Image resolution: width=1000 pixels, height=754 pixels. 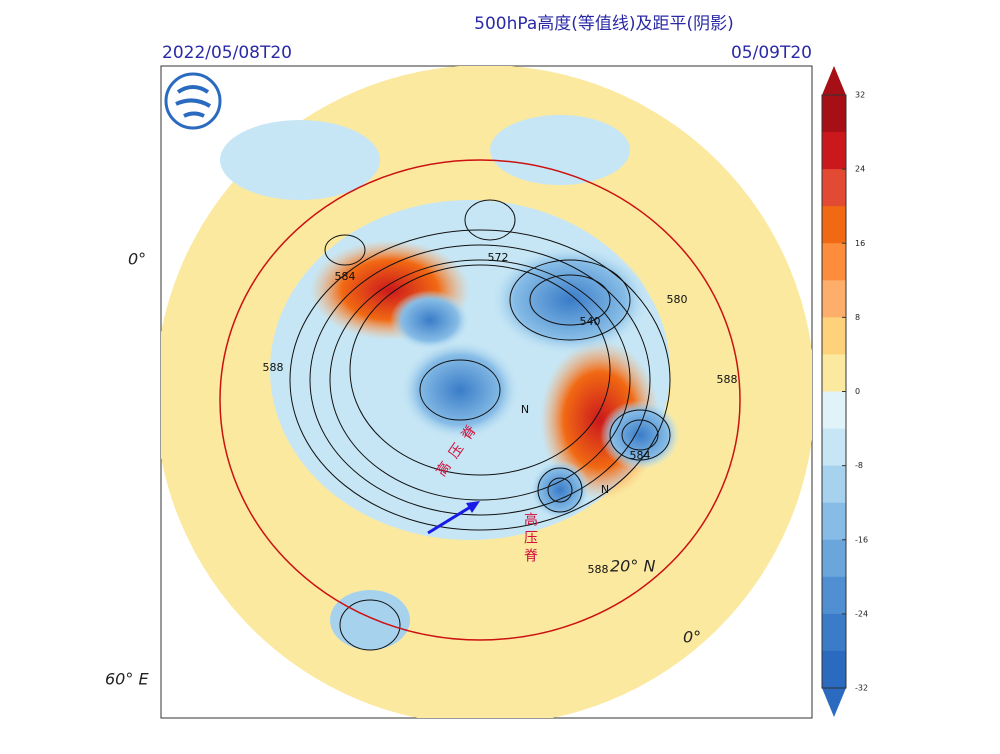 What do you see at coordinates (590, 321) in the screenshot?
I see `contour-label: 540` at bounding box center [590, 321].